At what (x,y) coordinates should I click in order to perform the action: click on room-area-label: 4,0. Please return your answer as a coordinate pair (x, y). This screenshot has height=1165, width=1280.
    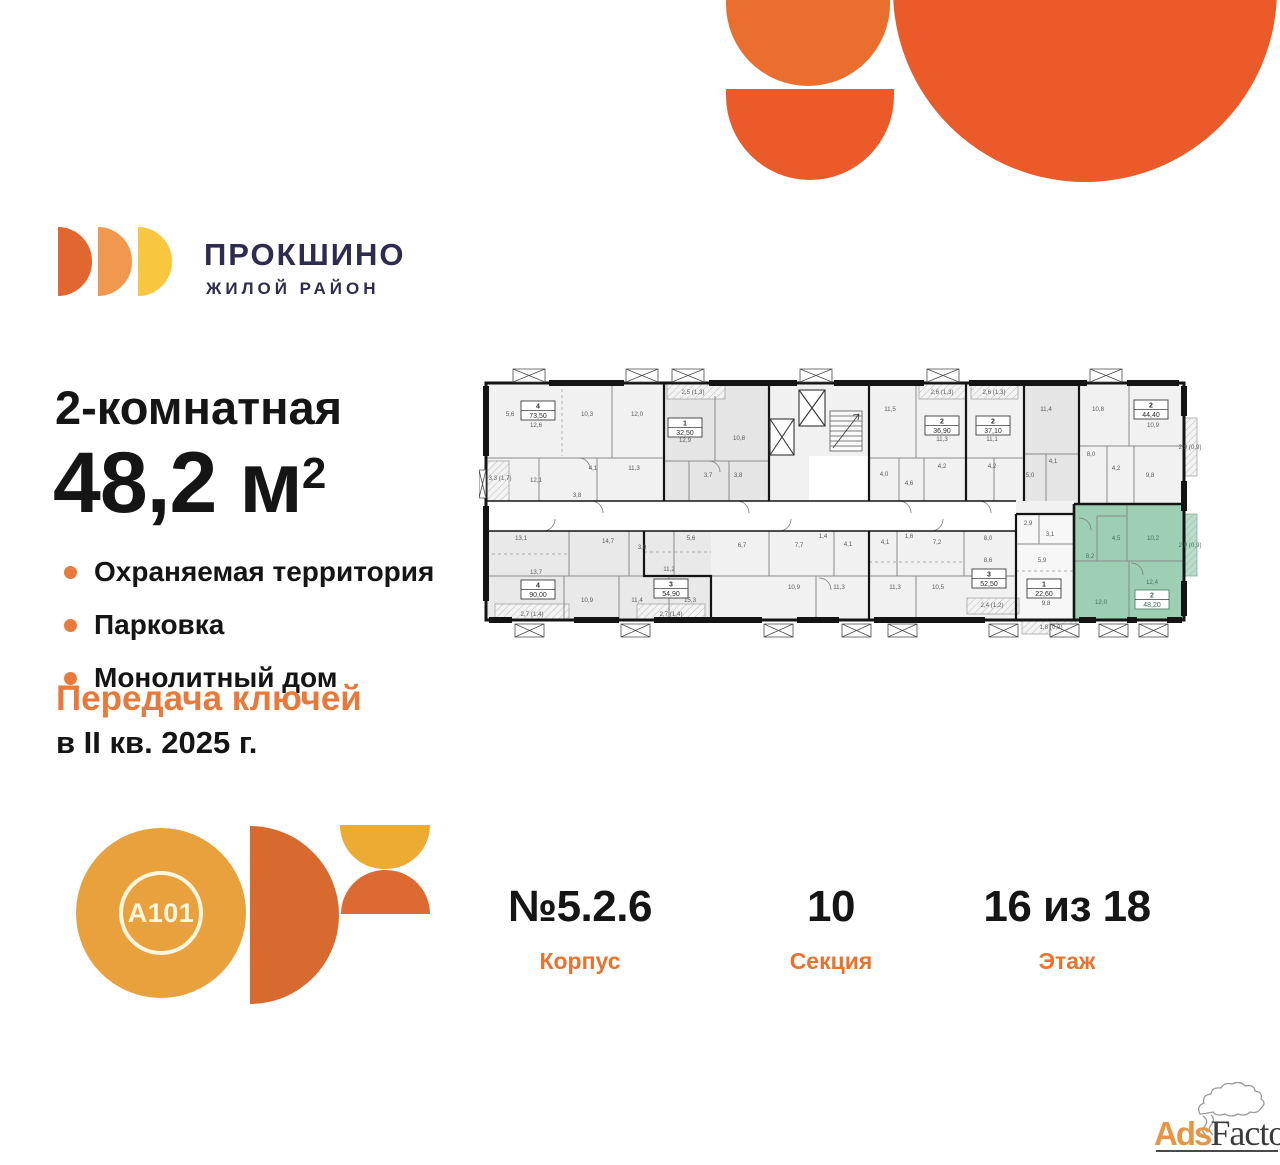
    Looking at the image, I should click on (884, 474).